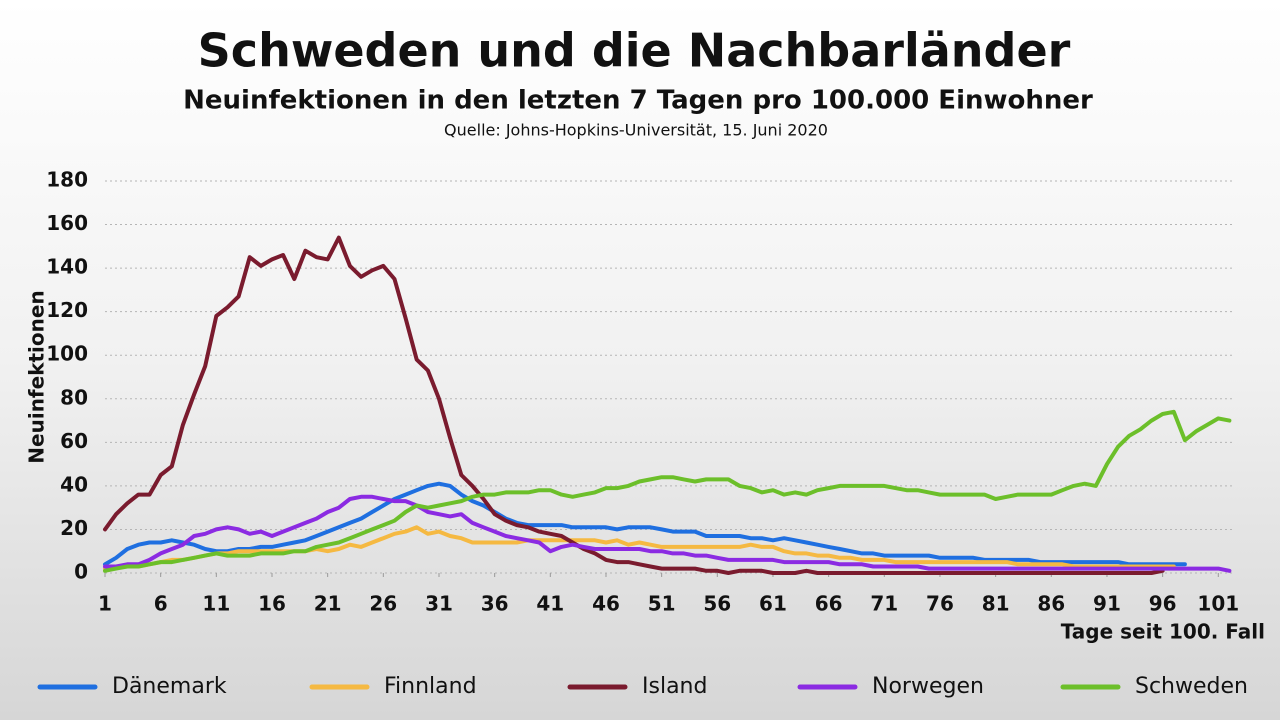  Describe the element at coordinates (67, 354) in the screenshot. I see `y-tick-label: 100` at that location.